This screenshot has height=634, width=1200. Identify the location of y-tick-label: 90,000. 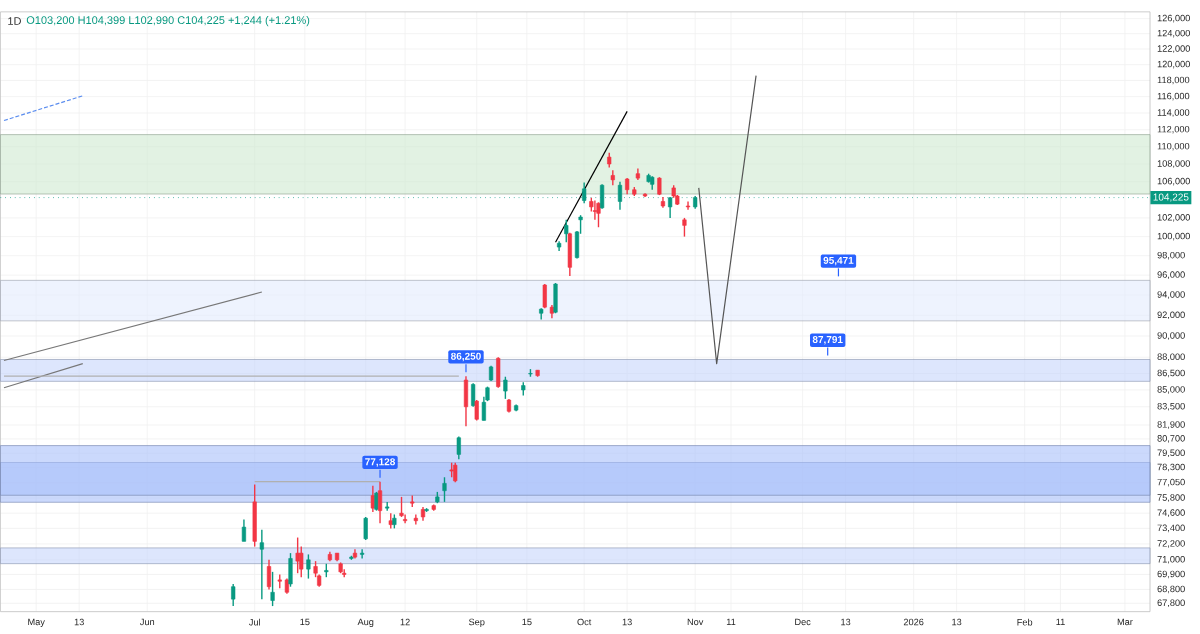
(1171, 336).